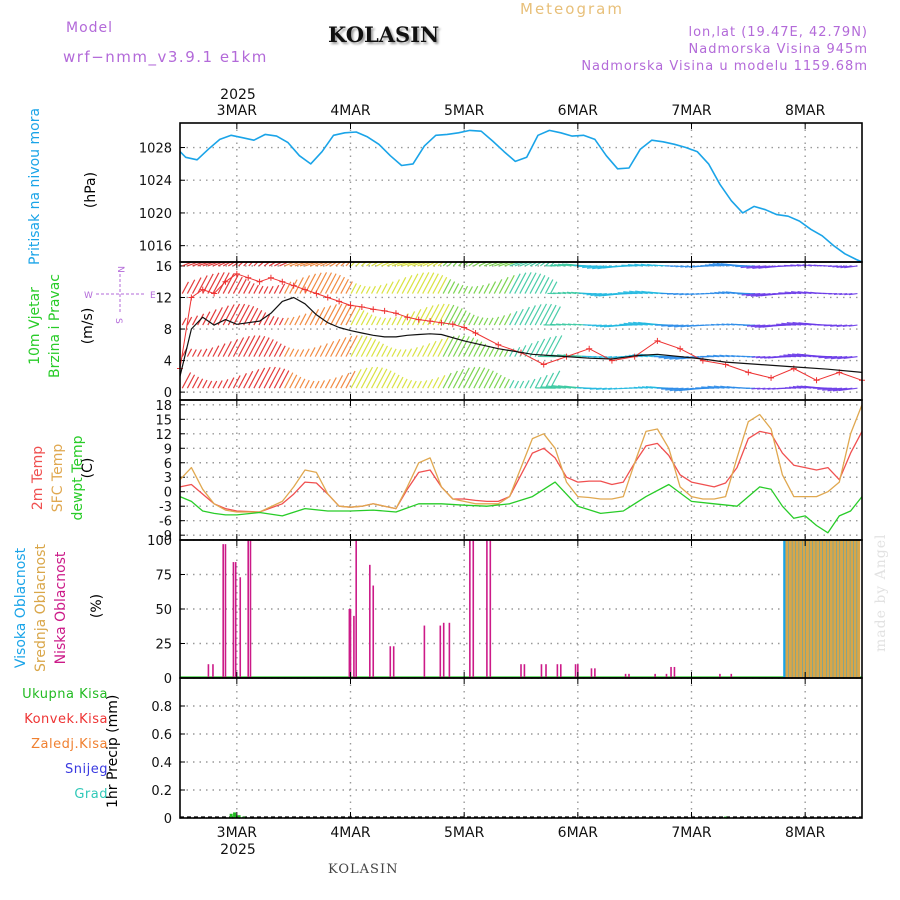 This screenshot has height=900, width=900. I want to click on cloud-panel: 0 25 50 75 100, so click(504, 610).